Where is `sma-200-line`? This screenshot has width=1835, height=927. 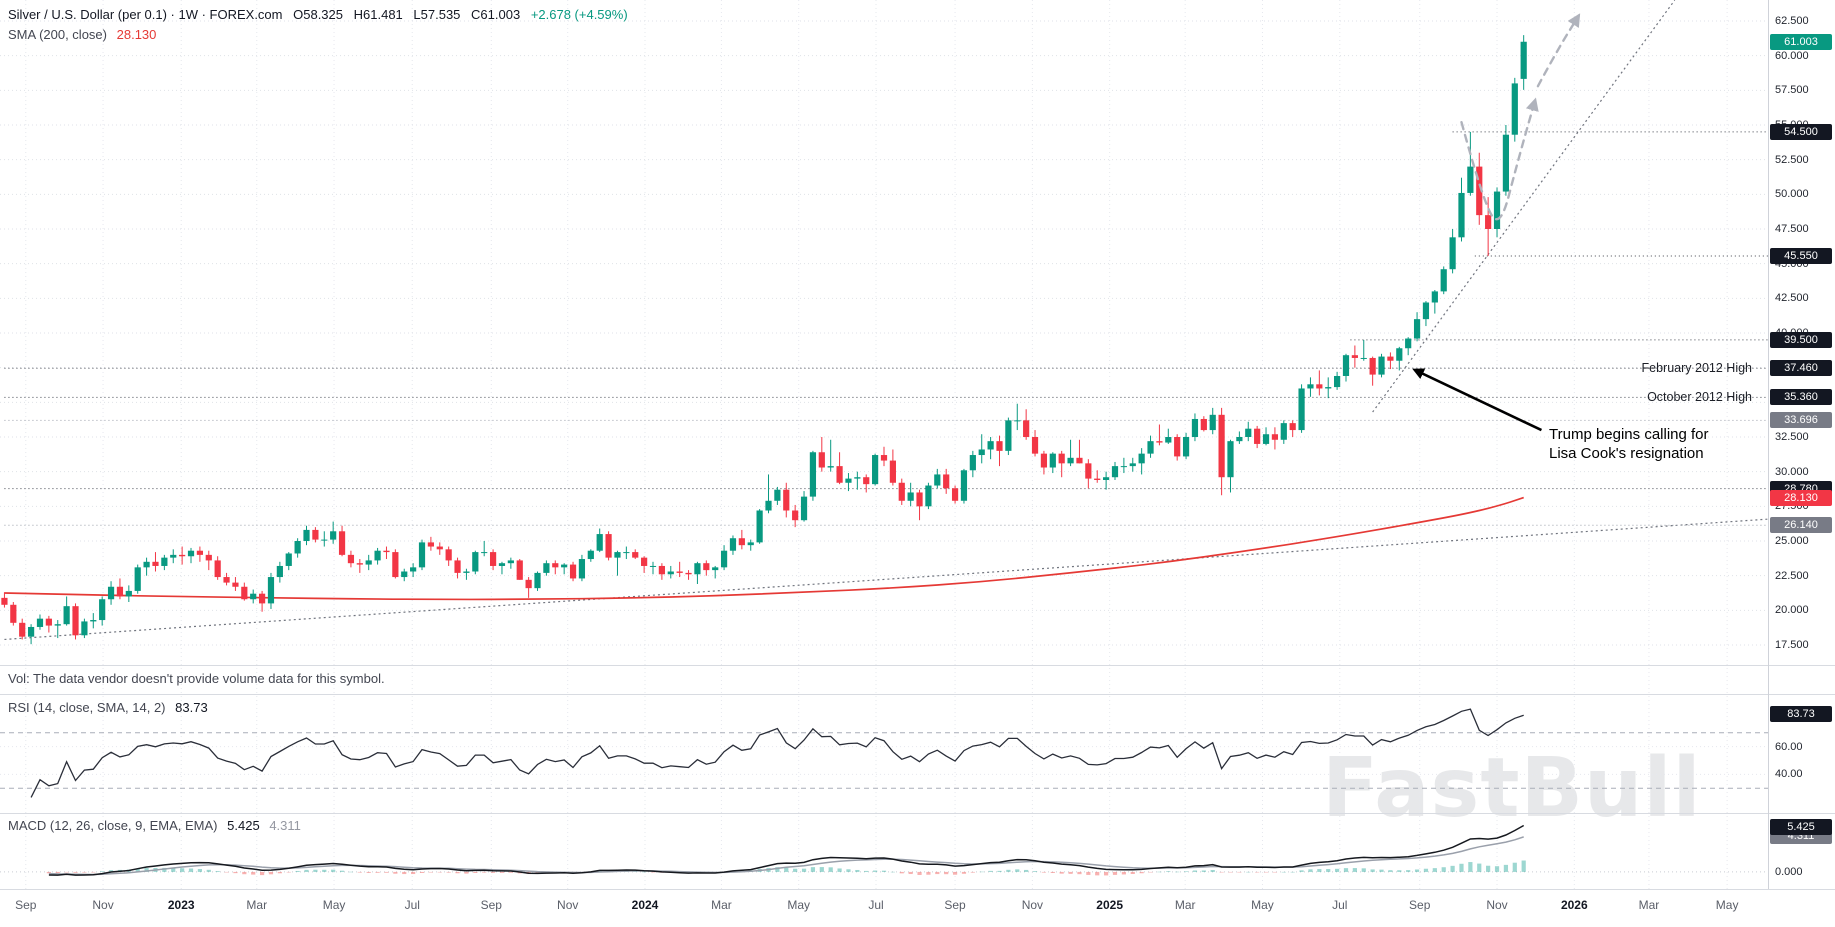
sma-200-line is located at coordinates (764, 548).